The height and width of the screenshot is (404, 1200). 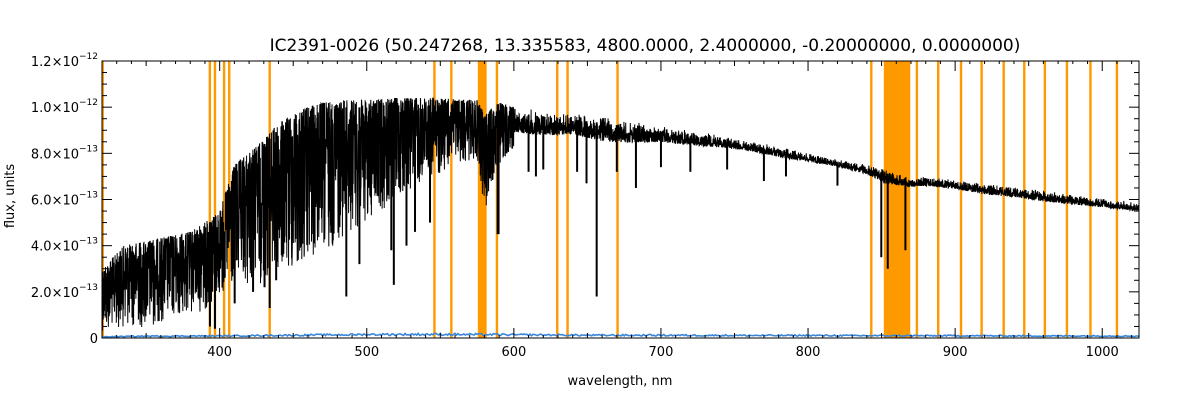 What do you see at coordinates (661, 352) in the screenshot?
I see `x-tick-label: 700` at bounding box center [661, 352].